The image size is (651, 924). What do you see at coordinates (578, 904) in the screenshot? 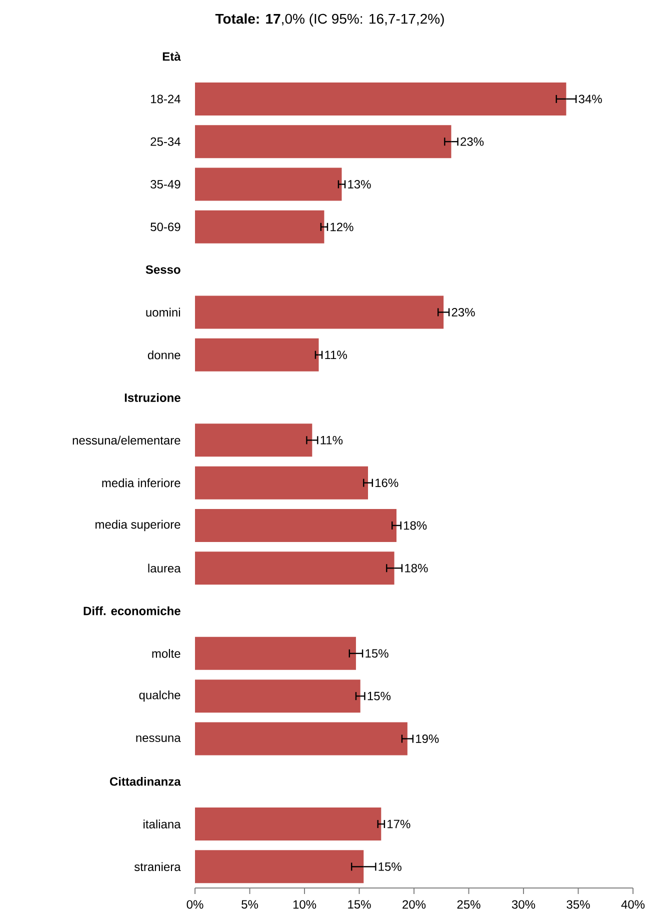
I see `x-tick-label: 35%` at bounding box center [578, 904].